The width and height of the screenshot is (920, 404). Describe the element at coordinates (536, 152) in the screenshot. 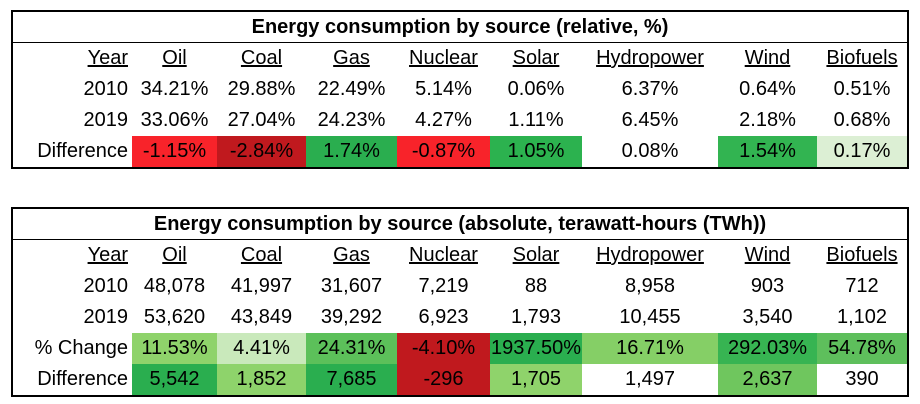

I see `table-cell: 1.05%` at that location.